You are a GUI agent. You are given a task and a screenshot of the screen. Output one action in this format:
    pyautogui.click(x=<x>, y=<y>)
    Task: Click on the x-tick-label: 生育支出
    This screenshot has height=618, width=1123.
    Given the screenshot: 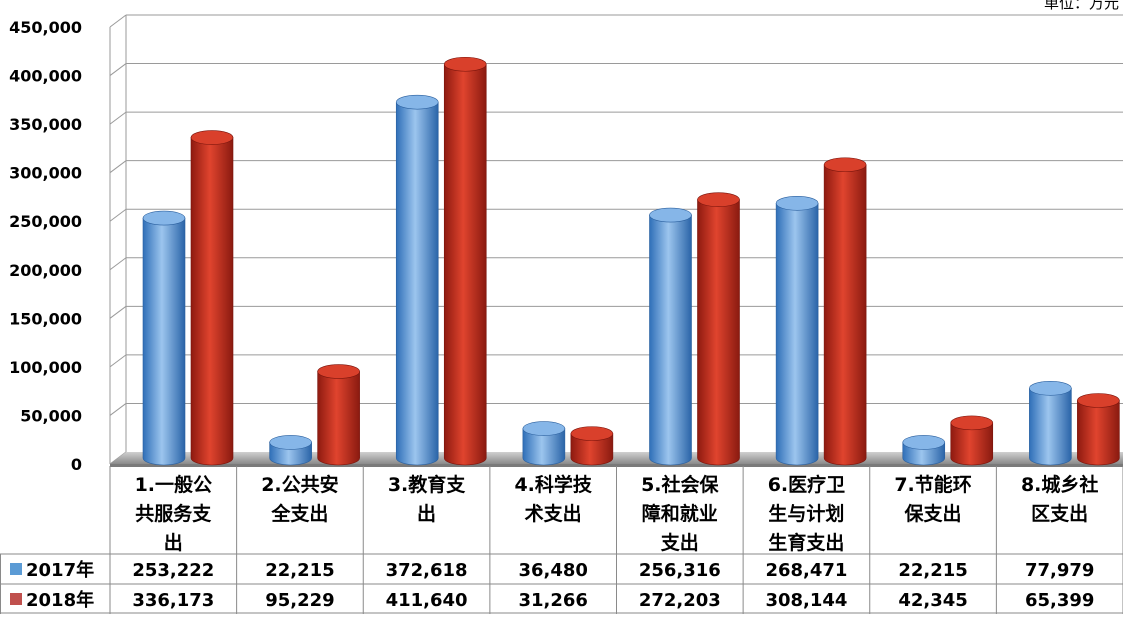 What is the action you would take?
    pyautogui.click(x=806, y=542)
    